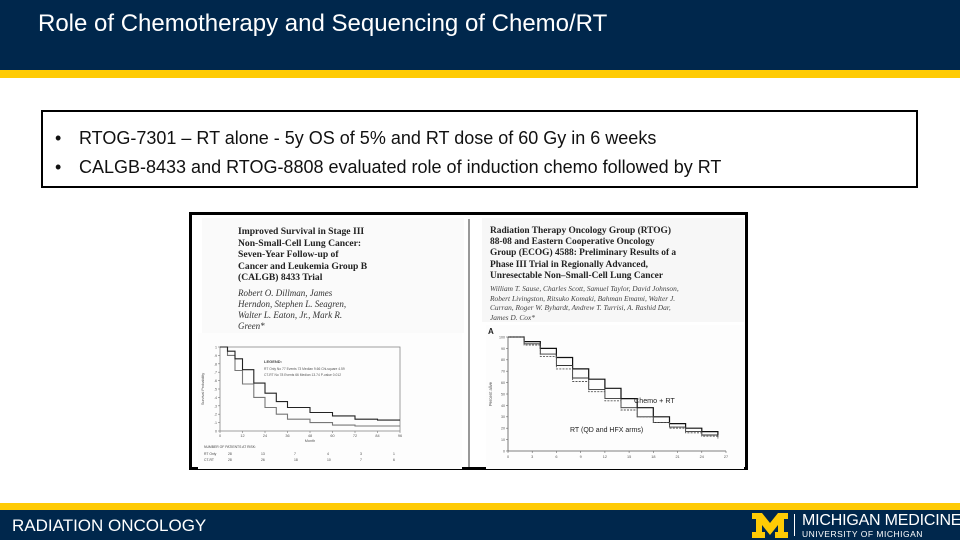  Describe the element at coordinates (285, 293) in the screenshot. I see `calgb-author-line: Robert O. Dillman, James` at that location.